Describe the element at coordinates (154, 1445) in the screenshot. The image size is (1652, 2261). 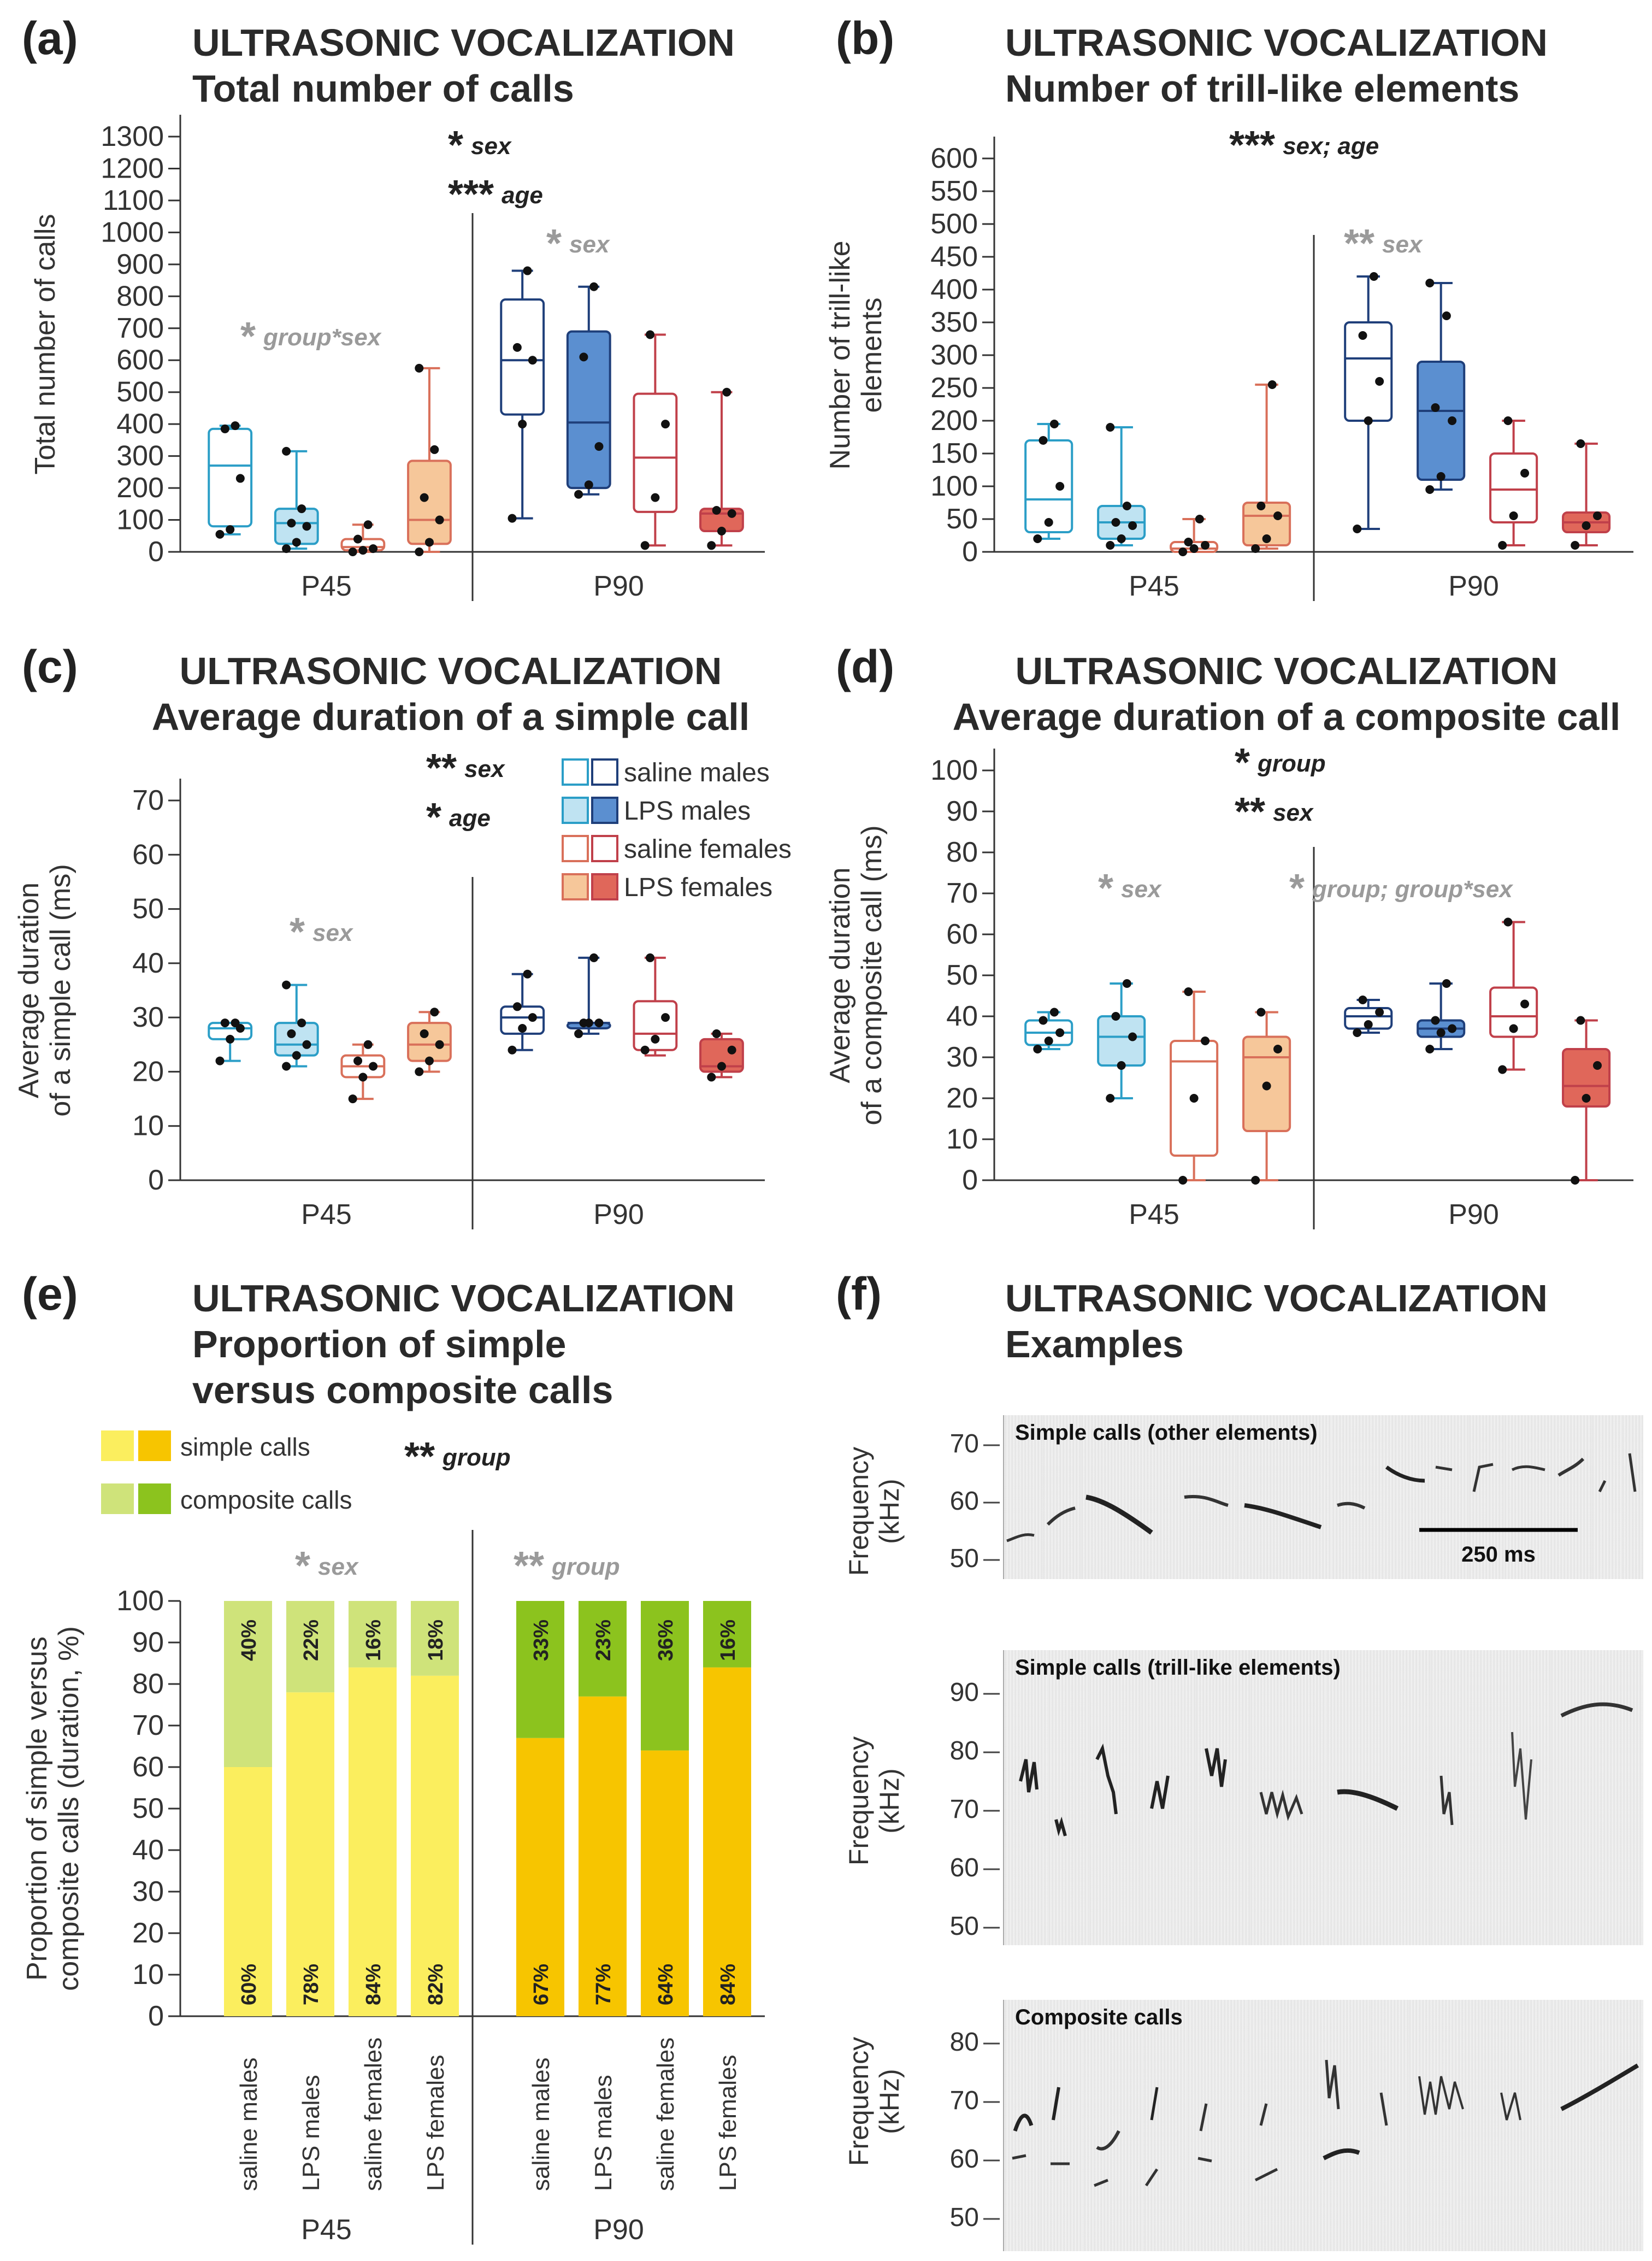
I see `legend-swatch-simple-p90` at that location.